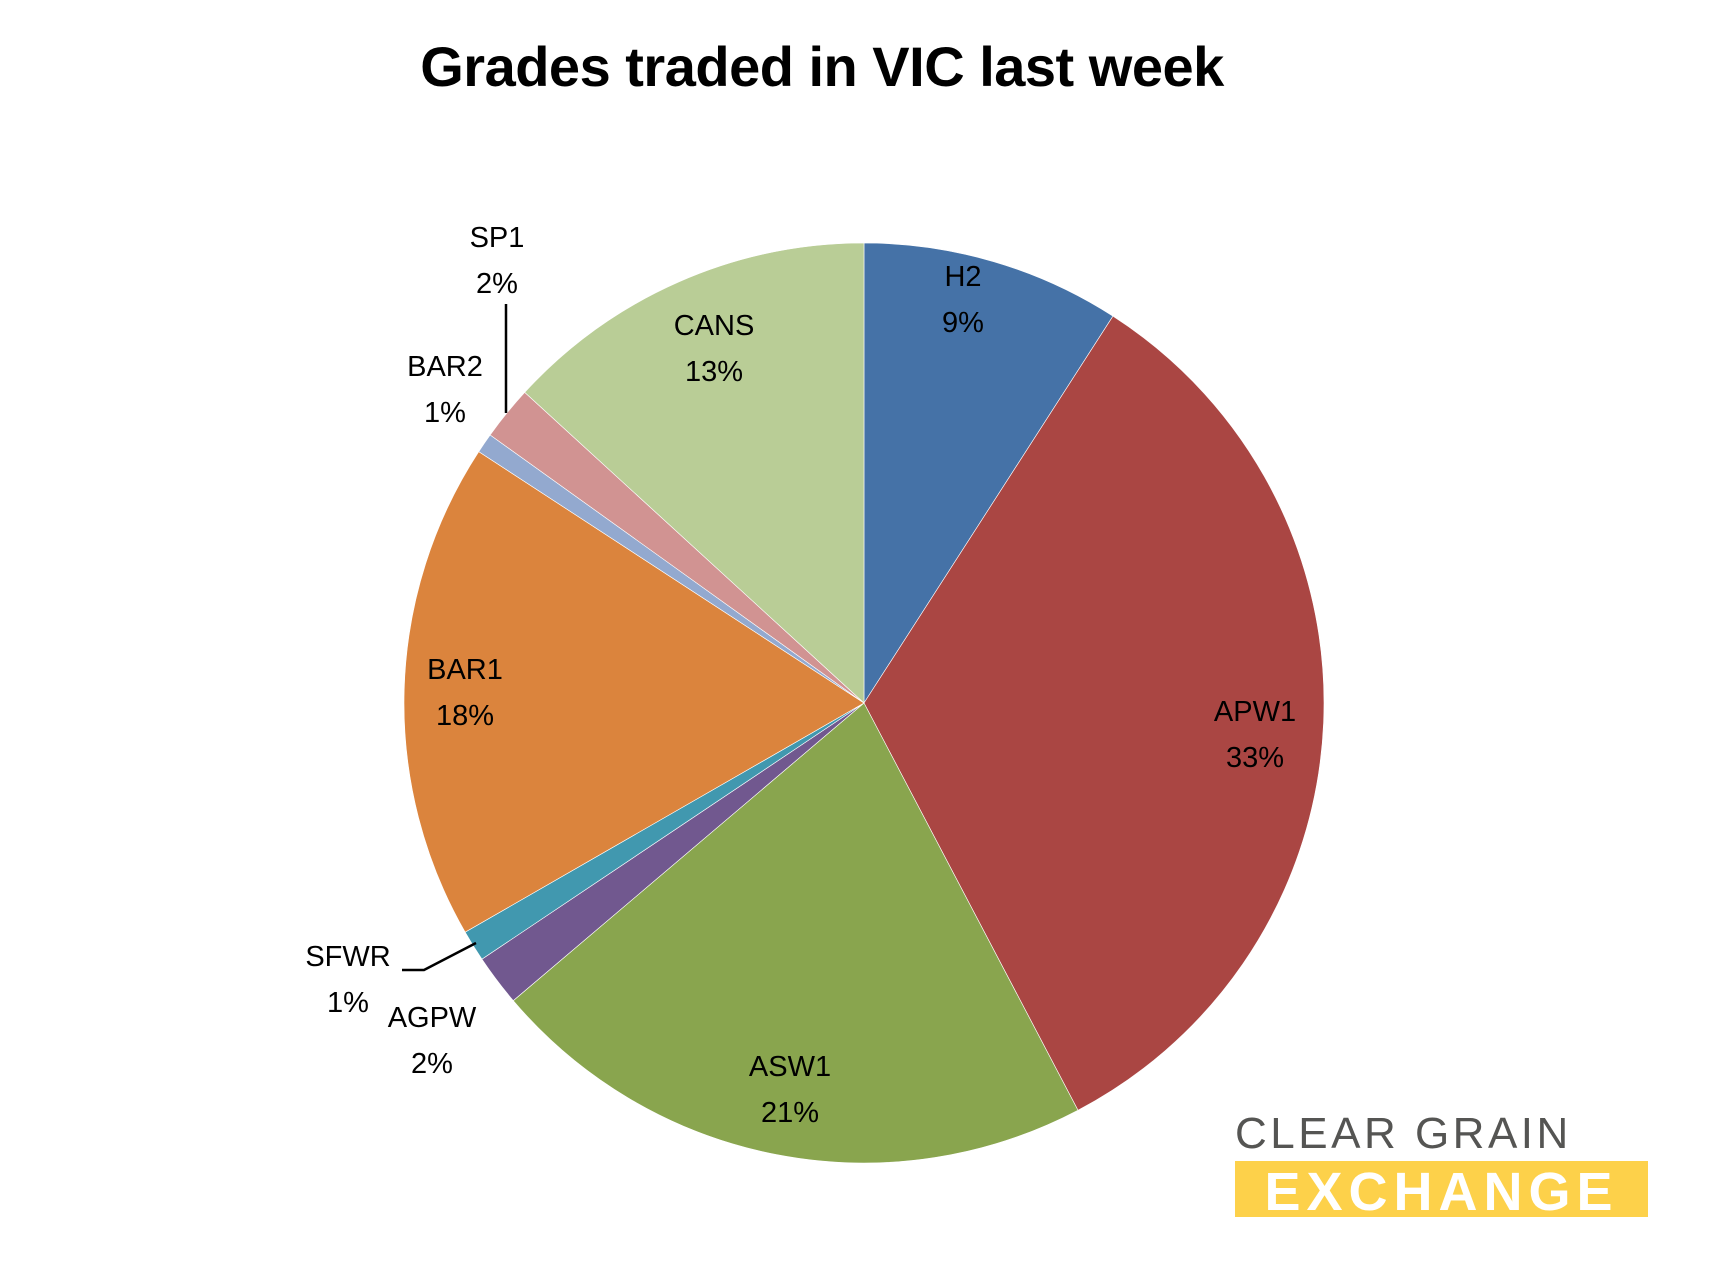 The image size is (1728, 1286). What do you see at coordinates (1403, 1133) in the screenshot?
I see `logo-line1: CLEAR GRAIN` at bounding box center [1403, 1133].